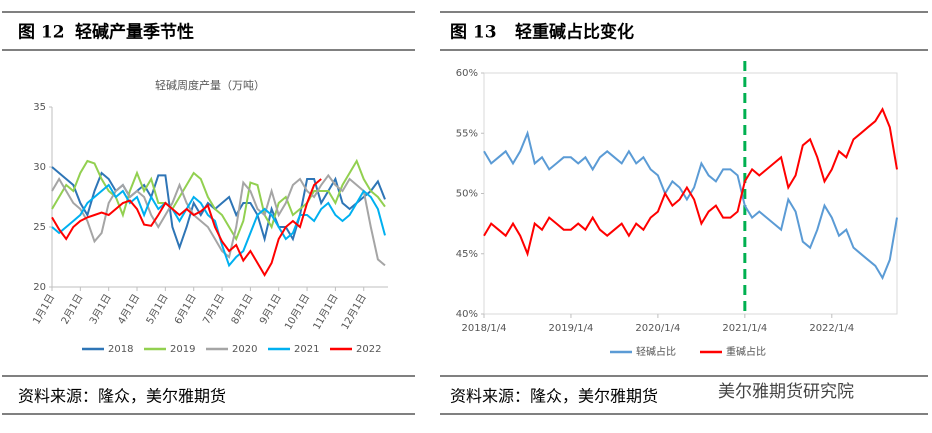 This screenshot has width=932, height=433. What do you see at coordinates (157, 309) in the screenshot?
I see `x-tick-label: 5月1日` at bounding box center [157, 309].